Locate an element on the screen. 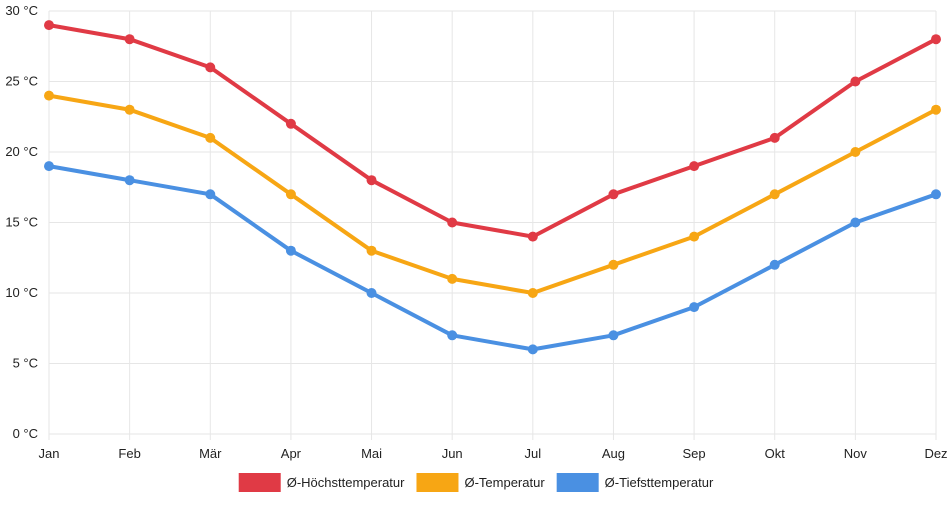 This screenshot has width=952, height=505. x-tick-label: Mai is located at coordinates (371, 453).